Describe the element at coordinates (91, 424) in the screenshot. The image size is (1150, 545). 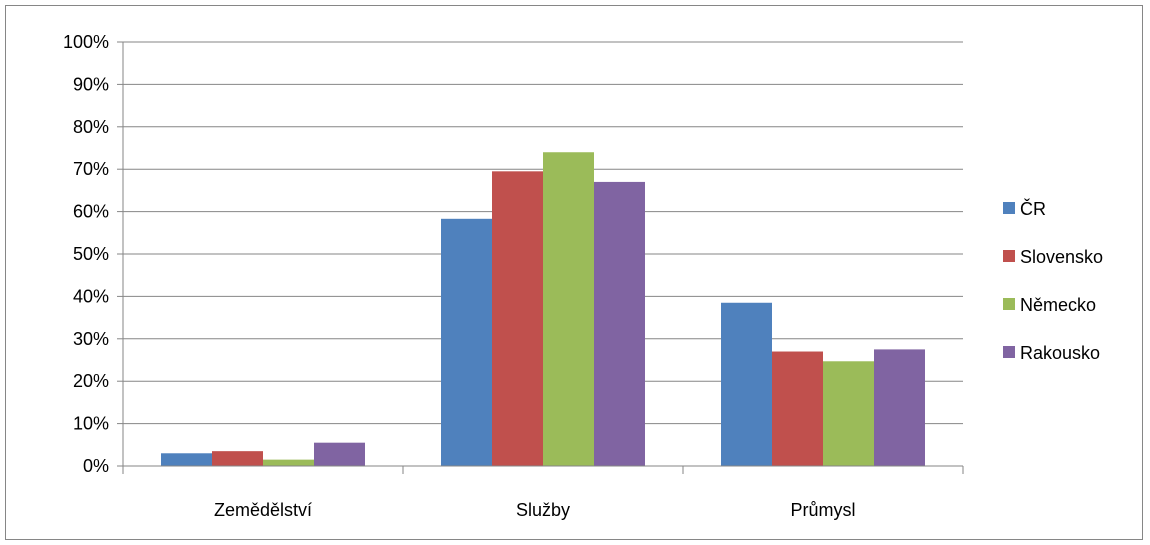
I see `y-tick-label: 10%` at that location.